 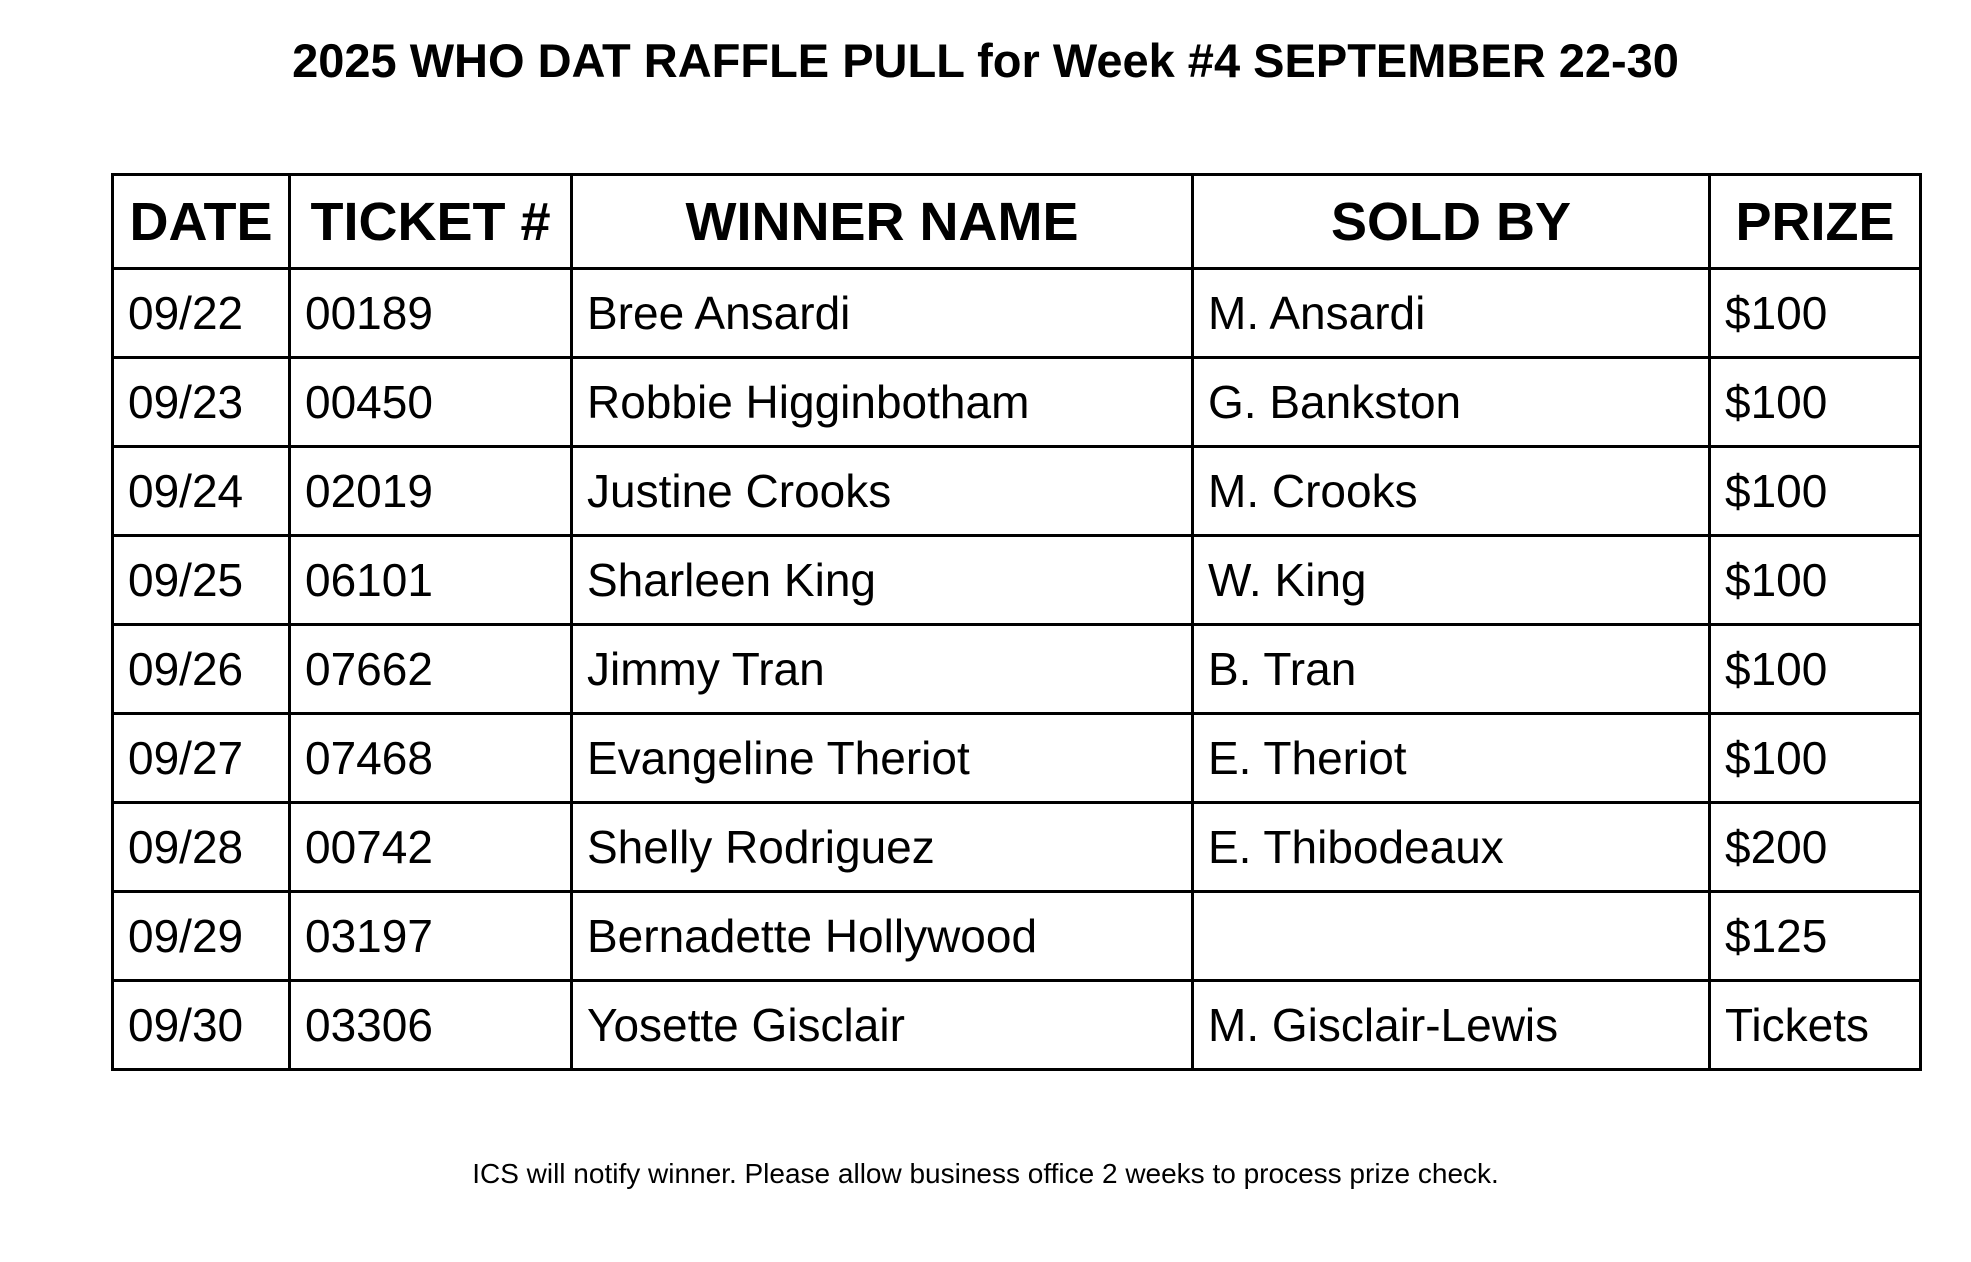 I want to click on winner-name-cell: Evangeline Theriot, so click(x=882, y=758).